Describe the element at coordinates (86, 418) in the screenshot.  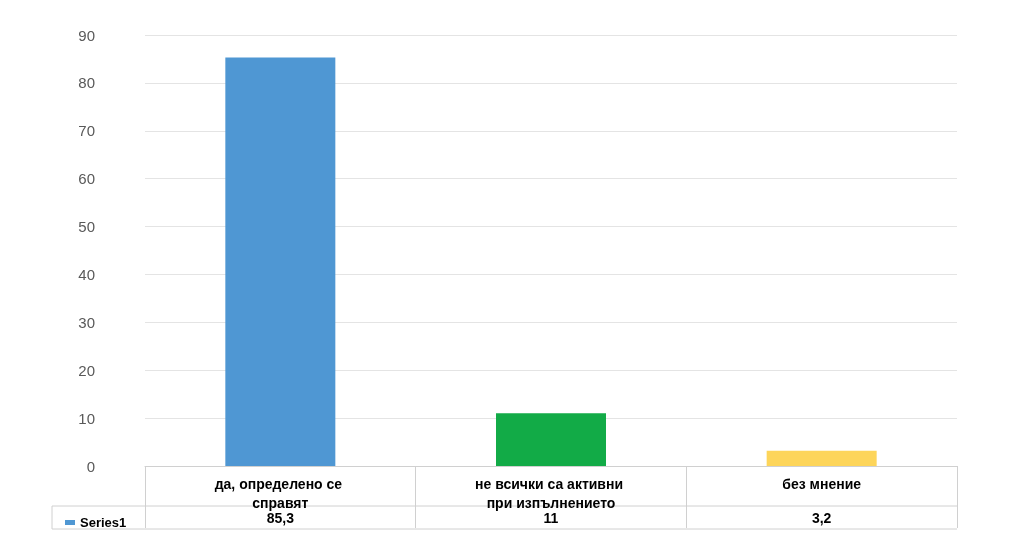
I see `y-tick-label: 10` at that location.